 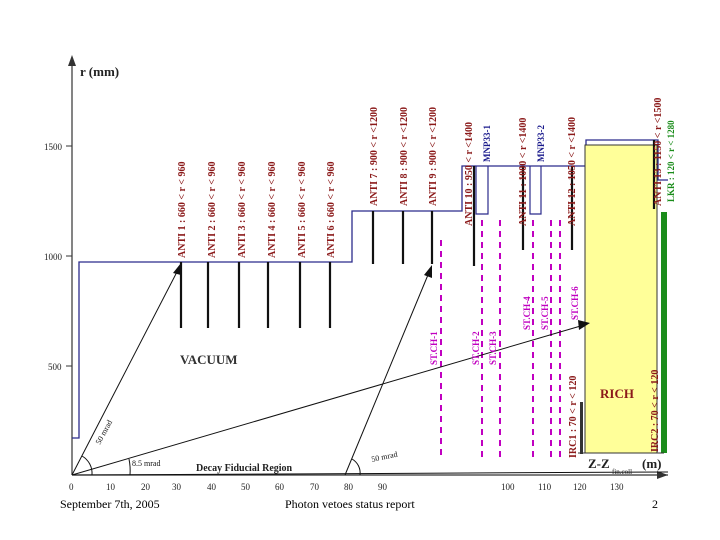 What do you see at coordinates (658, 152) in the screenshot?
I see `anti-label: ANTI 13 : 1150 < r <1500` at bounding box center [658, 152].